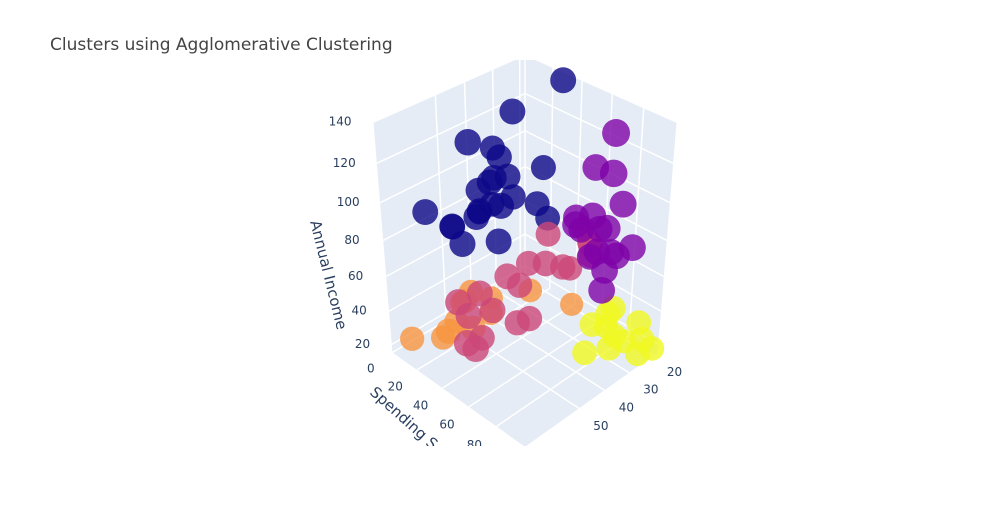 The height and width of the screenshot is (525, 983). What do you see at coordinates (474, 445) in the screenshot?
I see `y-tick-label: 80` at bounding box center [474, 445].